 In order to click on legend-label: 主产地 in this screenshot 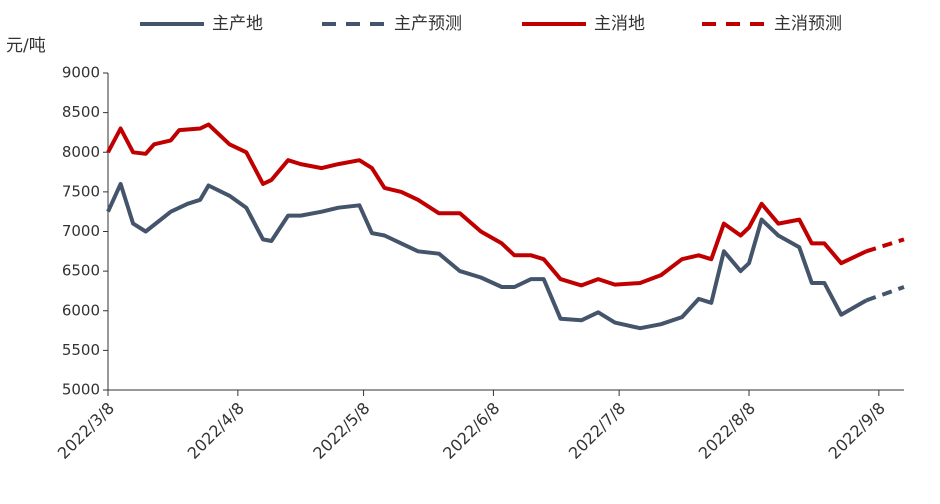, I will do `click(237, 24)`.